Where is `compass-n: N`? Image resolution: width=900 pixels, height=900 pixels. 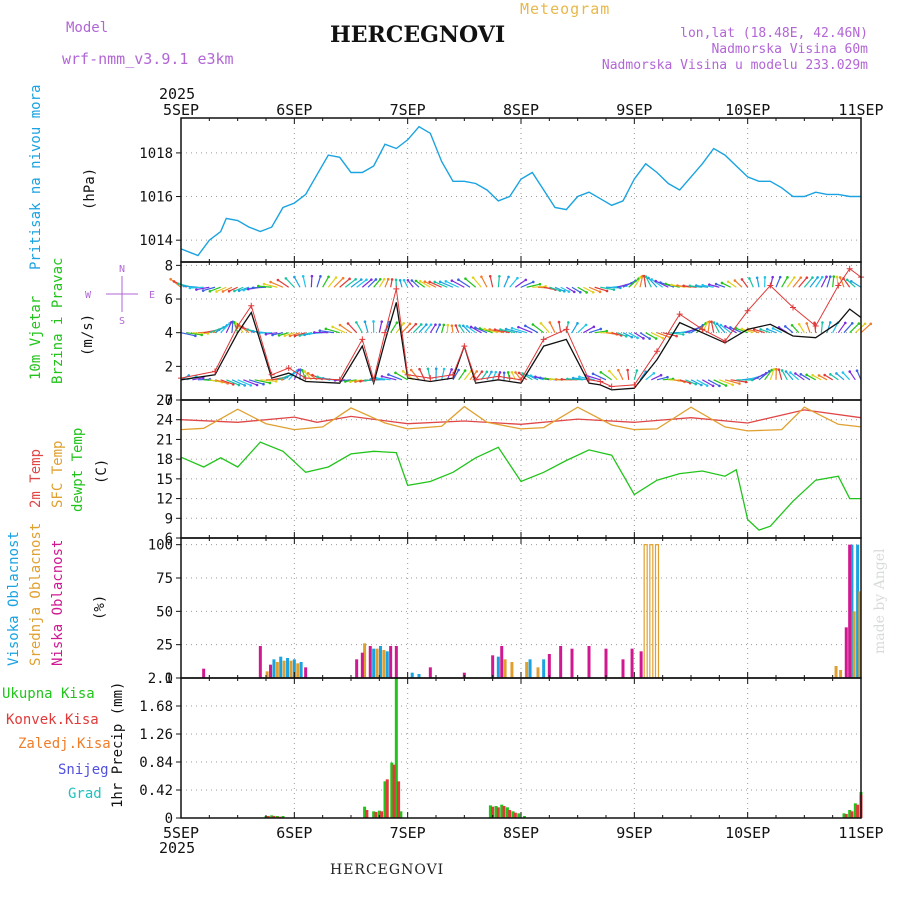
compass-n: N is located at coordinates (122, 269).